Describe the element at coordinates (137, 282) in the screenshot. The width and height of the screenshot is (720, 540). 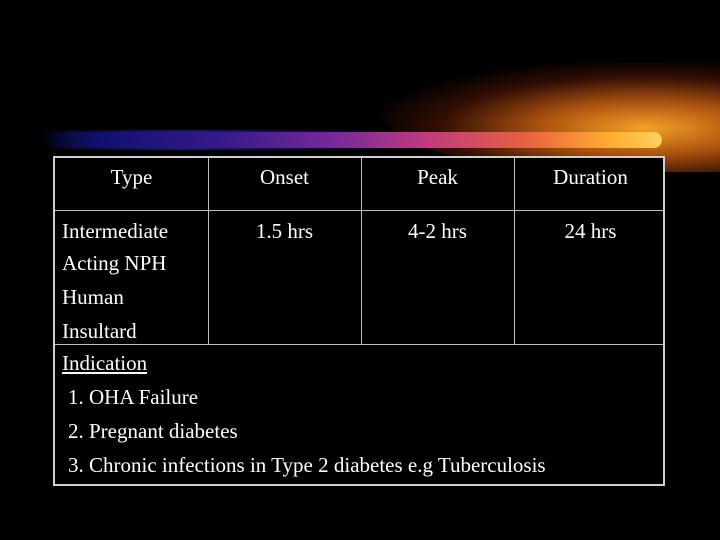
I see `cell-type: Intermediate Acting NPH Human Insultard` at that location.